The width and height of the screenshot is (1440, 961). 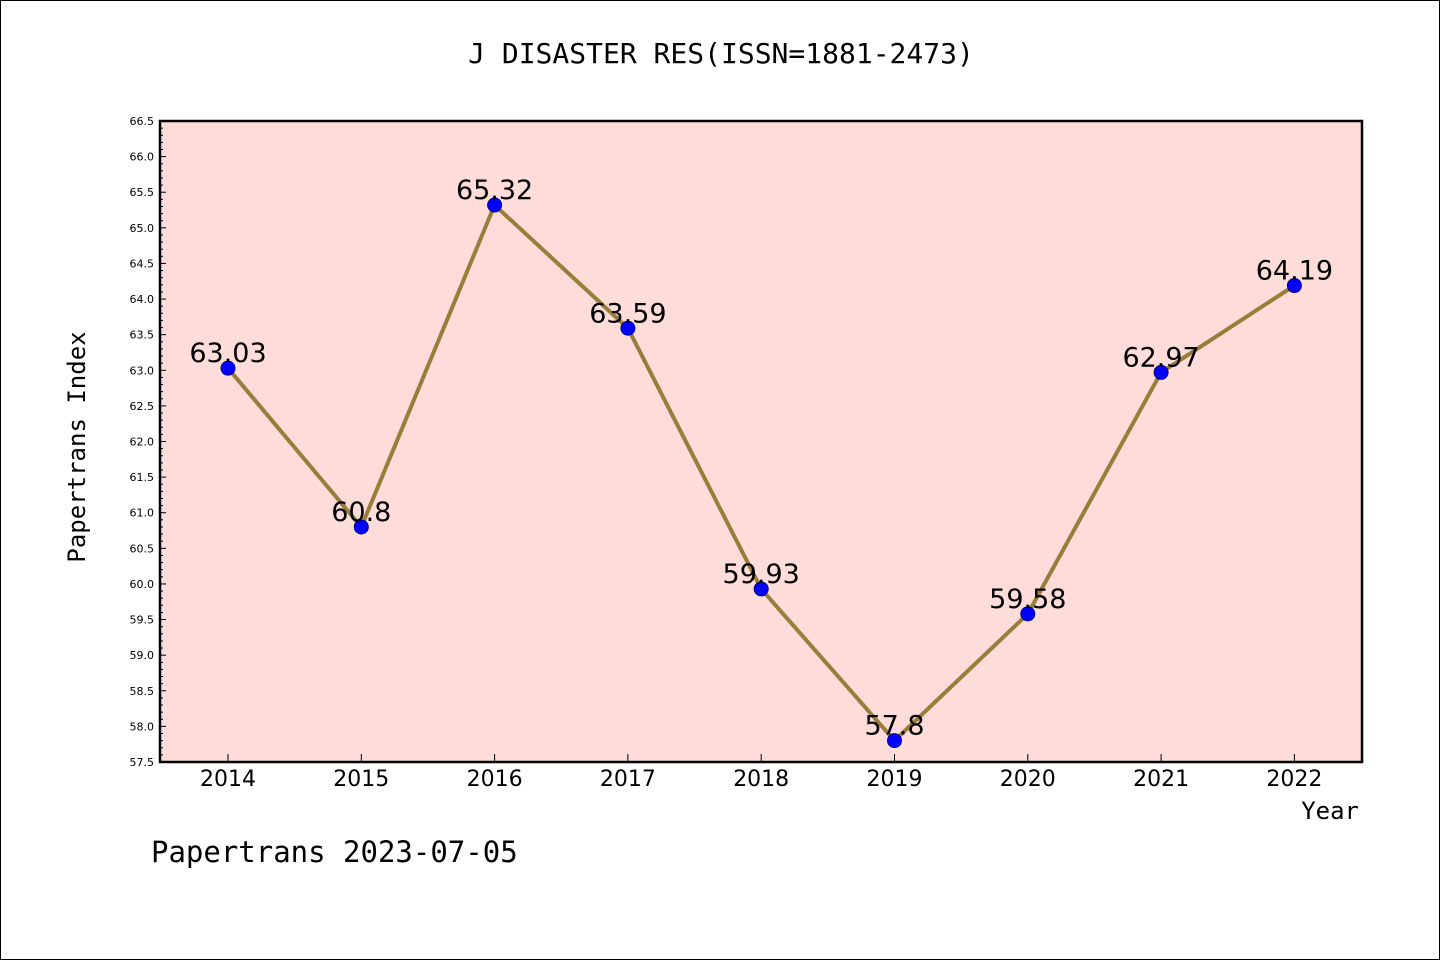 What do you see at coordinates (142, 370) in the screenshot?
I see `y-tick-label: 63.0` at bounding box center [142, 370].